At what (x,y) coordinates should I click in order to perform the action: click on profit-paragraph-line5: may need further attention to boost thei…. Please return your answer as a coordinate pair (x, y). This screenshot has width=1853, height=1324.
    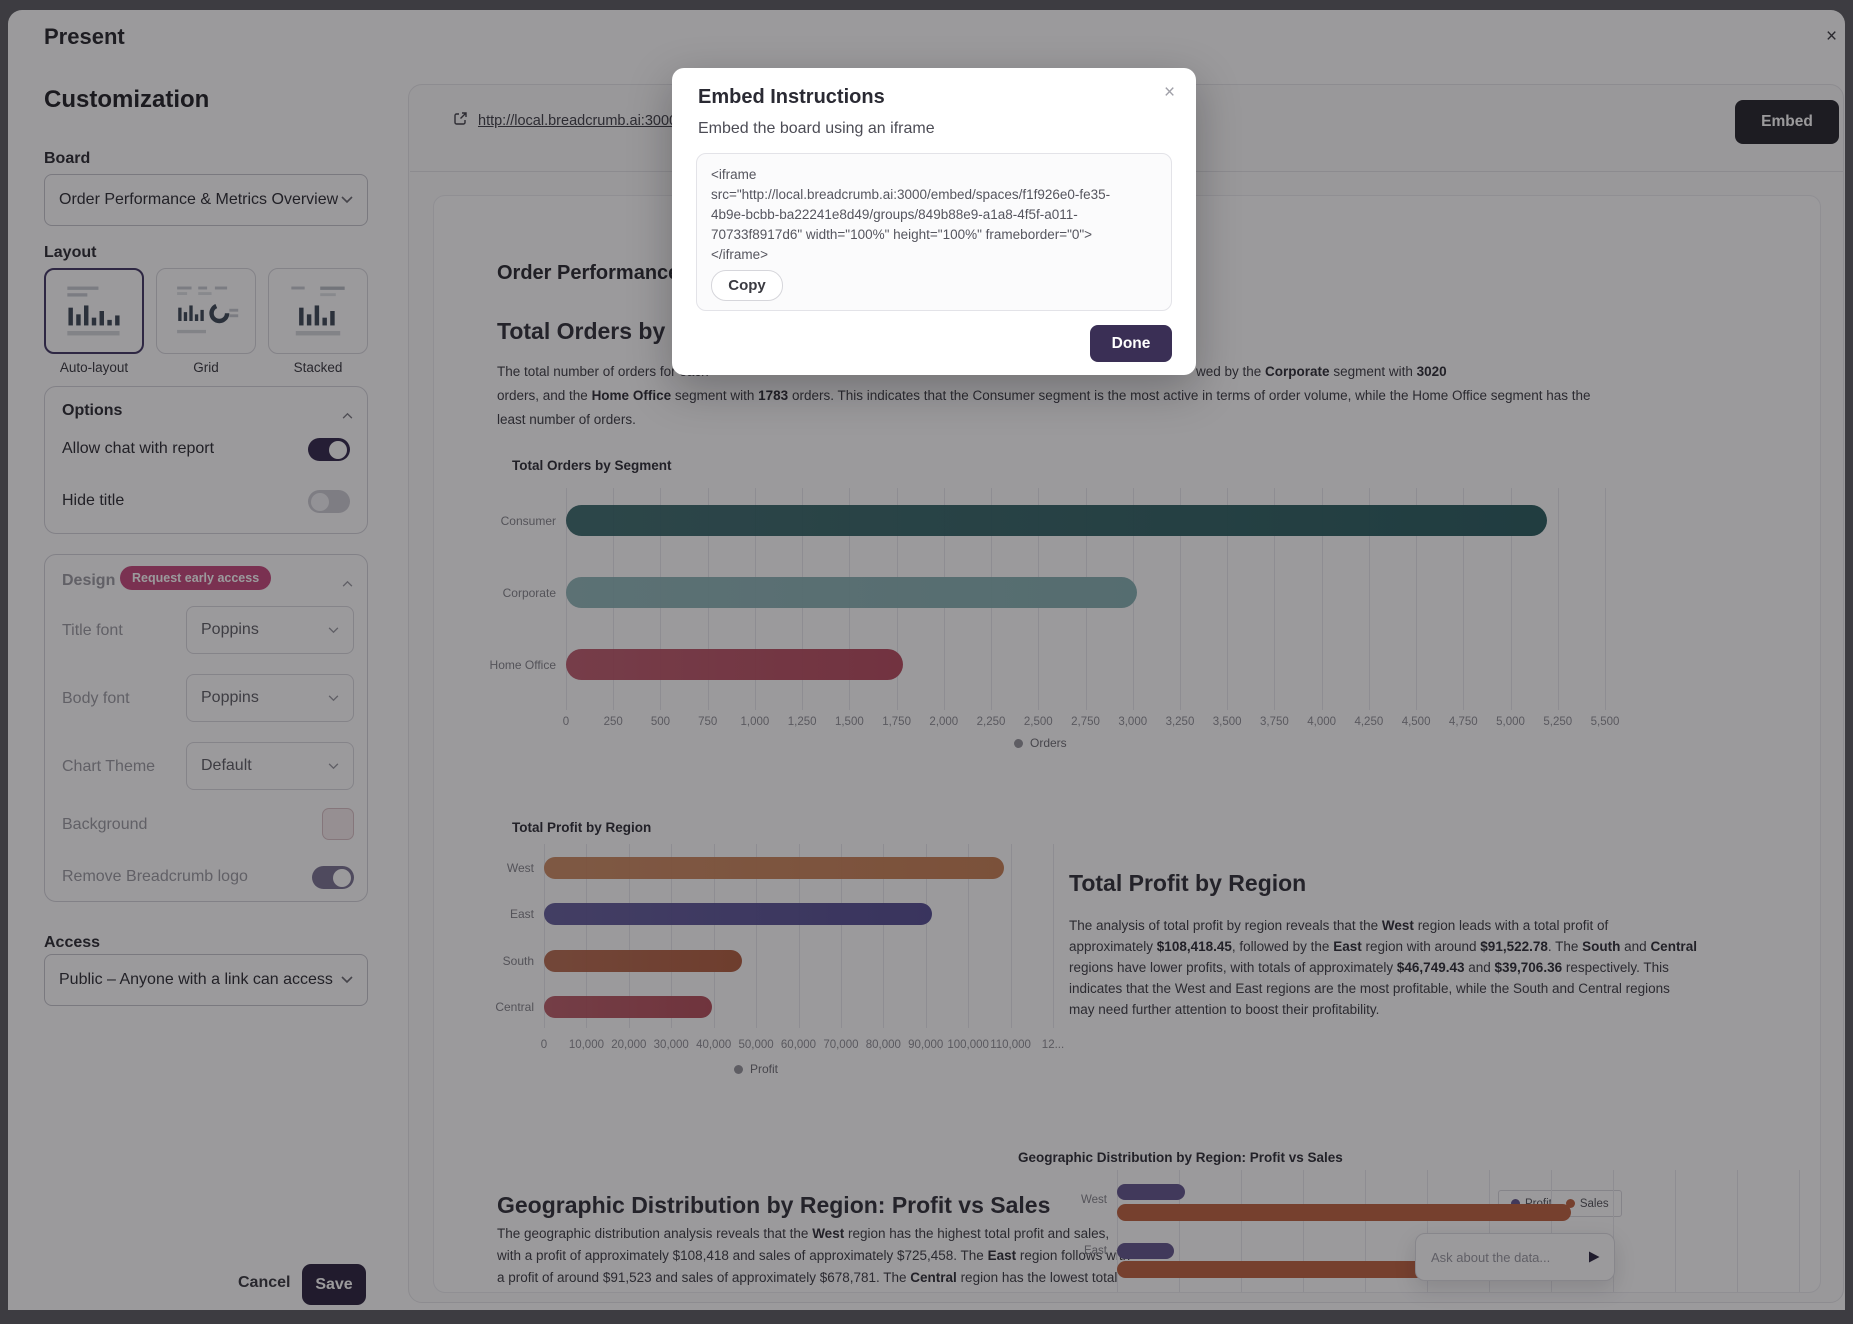
    Looking at the image, I should click on (1224, 1009).